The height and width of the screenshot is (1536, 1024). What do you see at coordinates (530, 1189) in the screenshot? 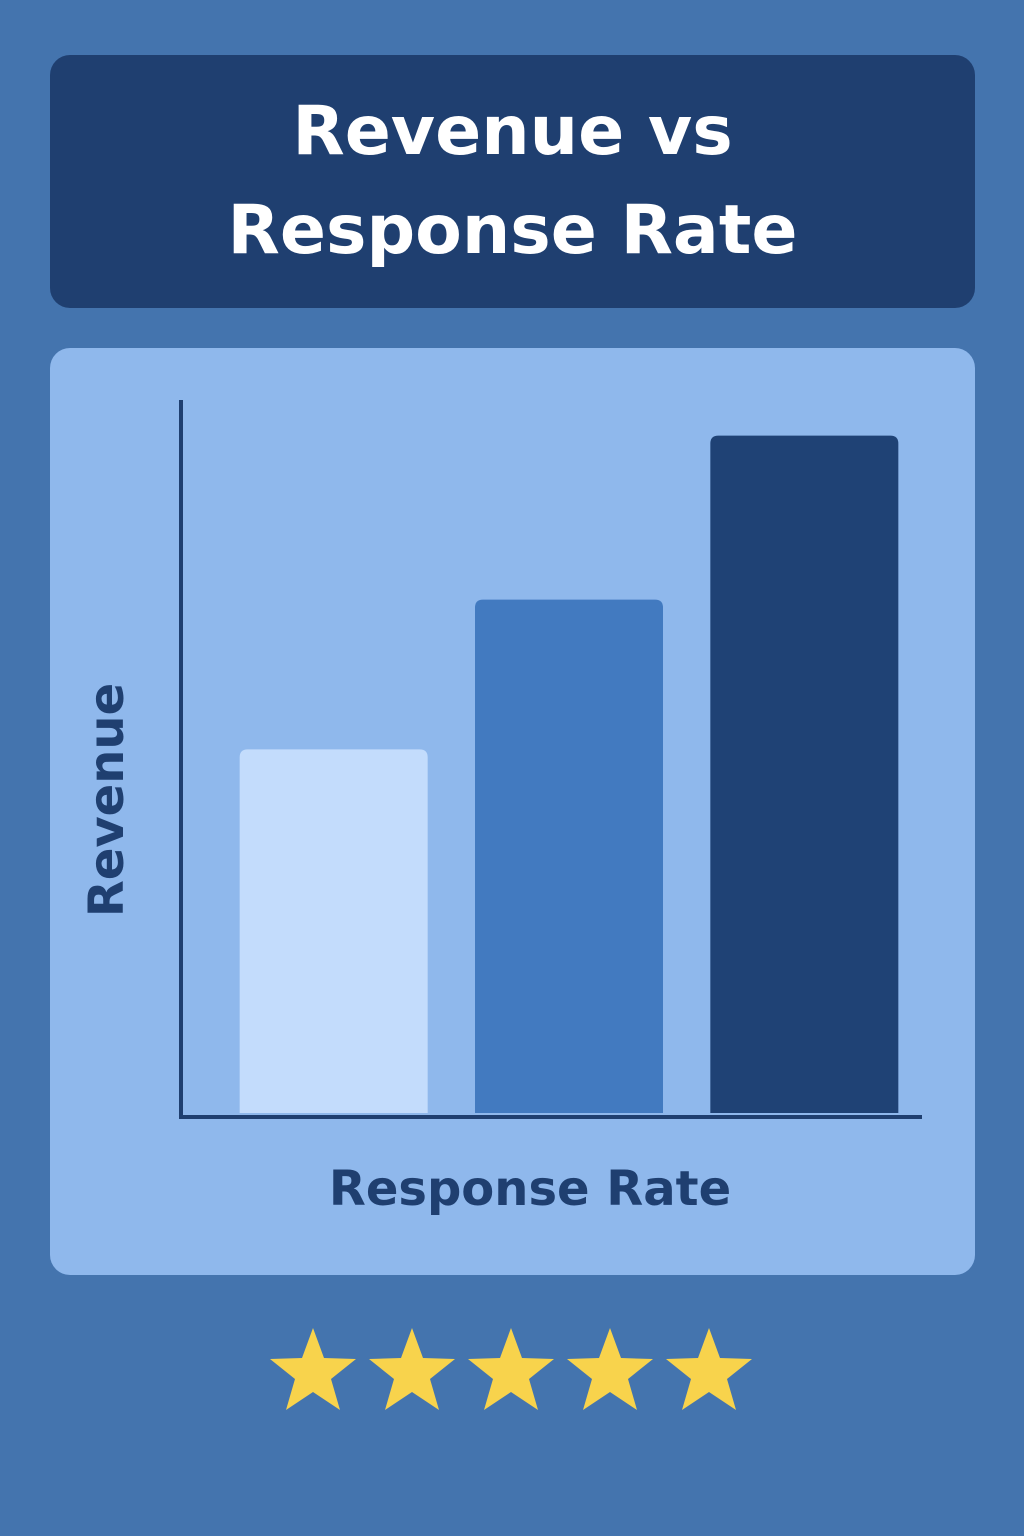
I see `x-axis-label: Response Rate` at bounding box center [530, 1189].